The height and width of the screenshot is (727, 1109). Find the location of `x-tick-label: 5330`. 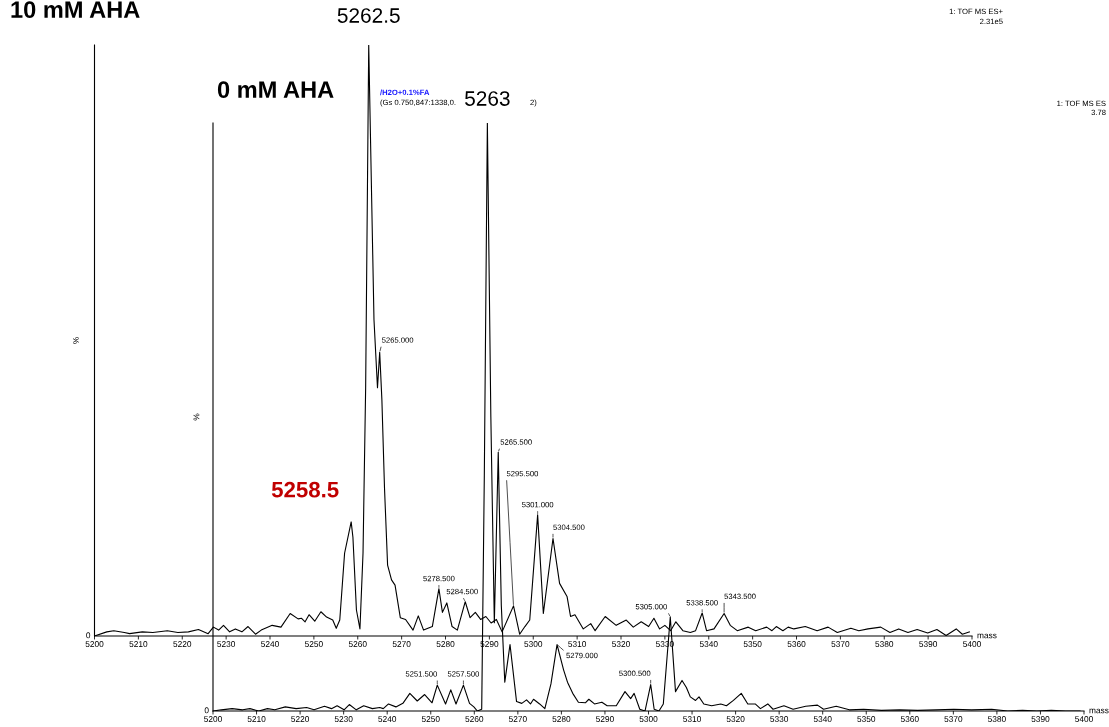

x-tick-label: 5330 is located at coordinates (779, 719).